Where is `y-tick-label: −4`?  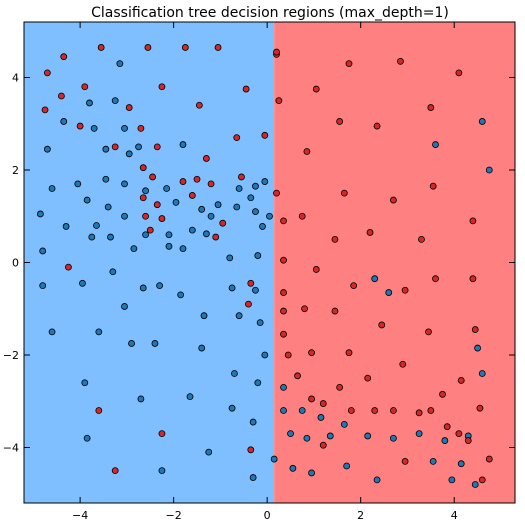 y-tick-label: −4 is located at coordinates (11, 448).